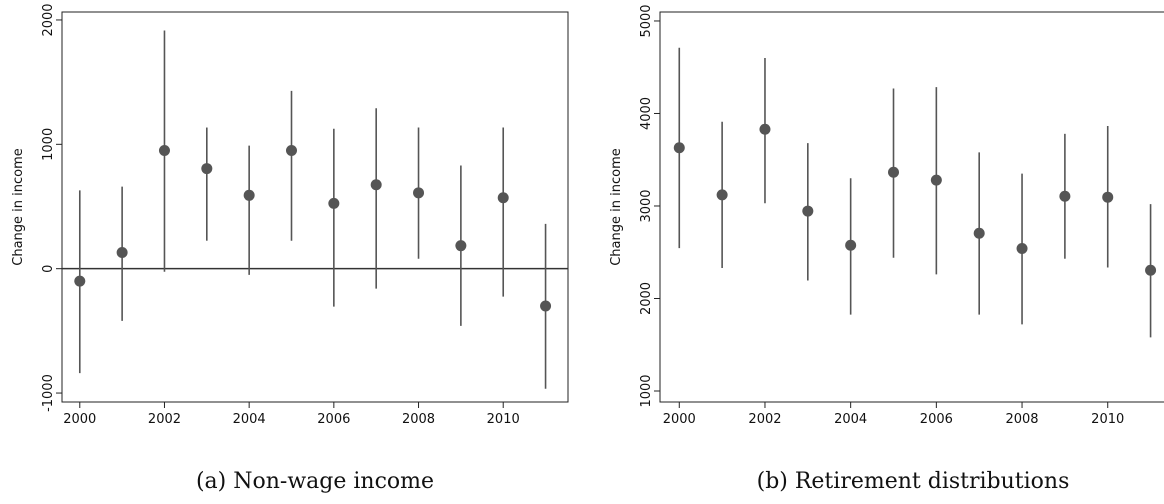 This screenshot has width=1164, height=504. I want to click on y-tick-label: 5000, so click(646, 20).